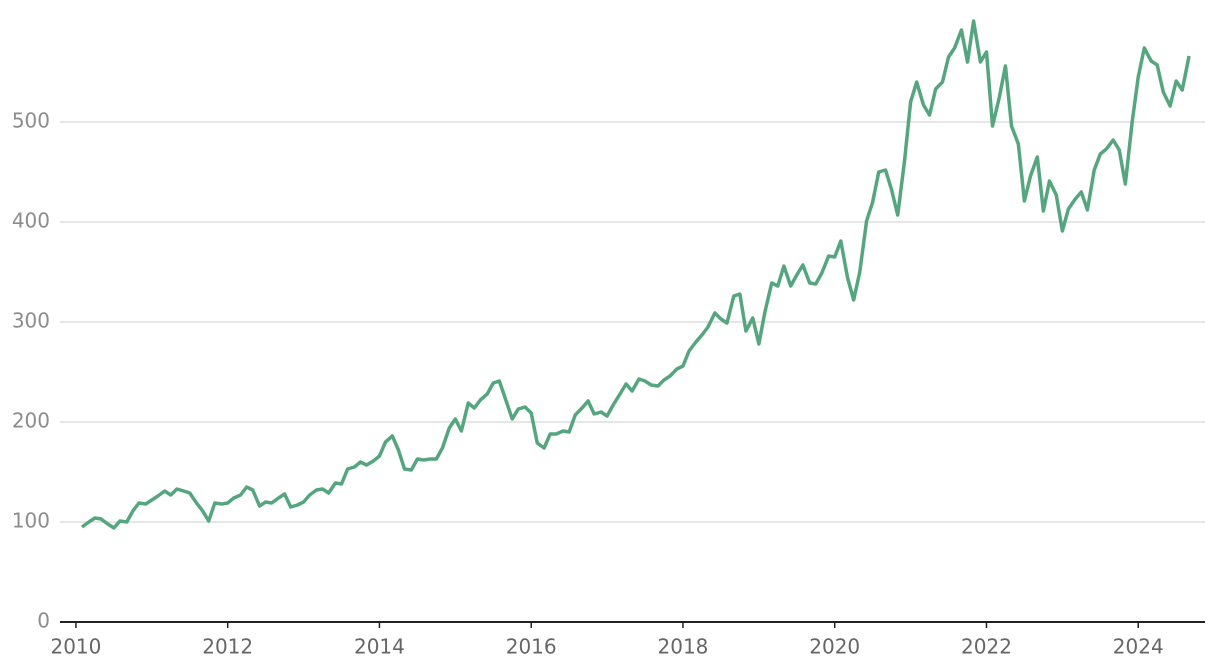 This screenshot has width=1220, height=672. I want to click on y-tick-label: 200, so click(31, 421).